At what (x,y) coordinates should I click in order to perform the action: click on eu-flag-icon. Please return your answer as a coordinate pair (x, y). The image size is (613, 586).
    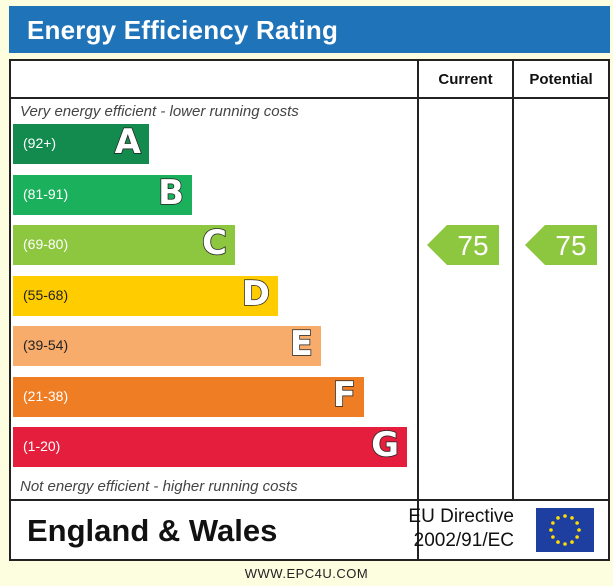
    Looking at the image, I should click on (565, 530).